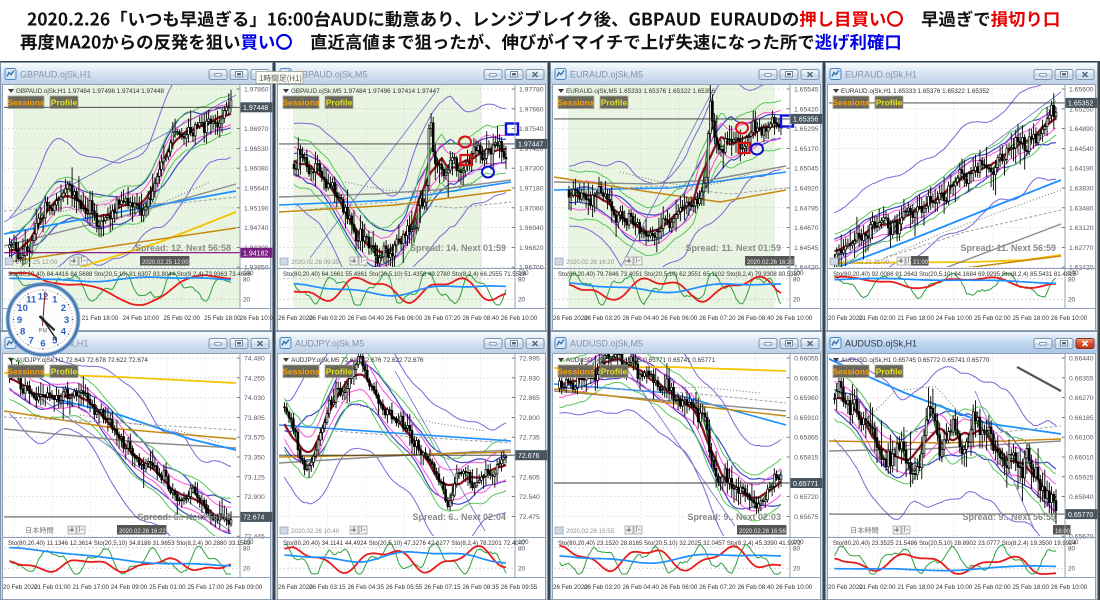  I want to click on svg-text: 0.66185, so click(1081, 418).